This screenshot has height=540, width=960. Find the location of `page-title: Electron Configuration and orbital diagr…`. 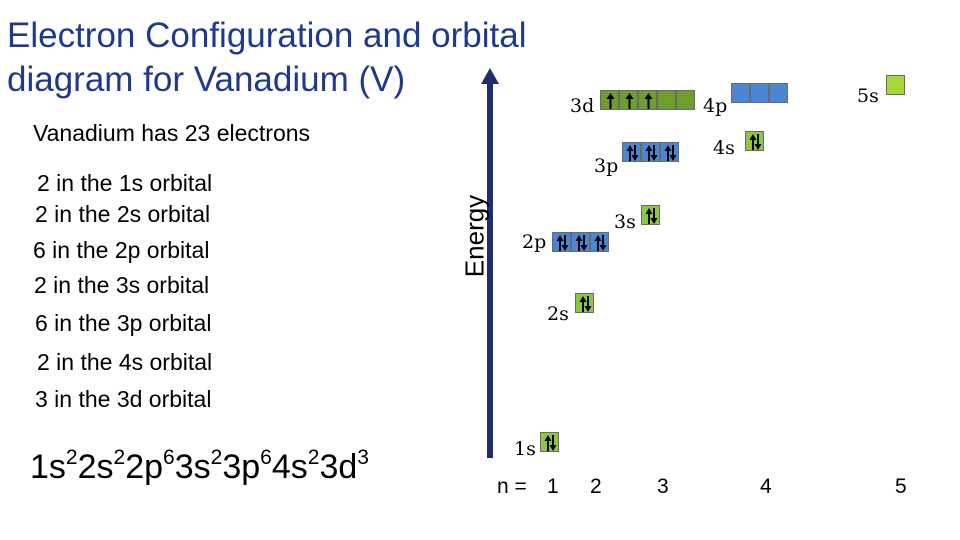

page-title: Electron Configuration and orbital diagr… is located at coordinates (266, 58).